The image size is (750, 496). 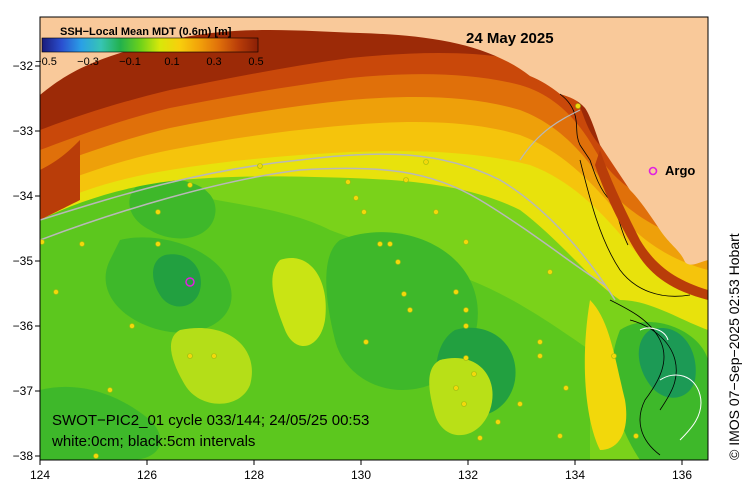 I want to click on argo-legend-label: Argo, so click(x=680, y=170).